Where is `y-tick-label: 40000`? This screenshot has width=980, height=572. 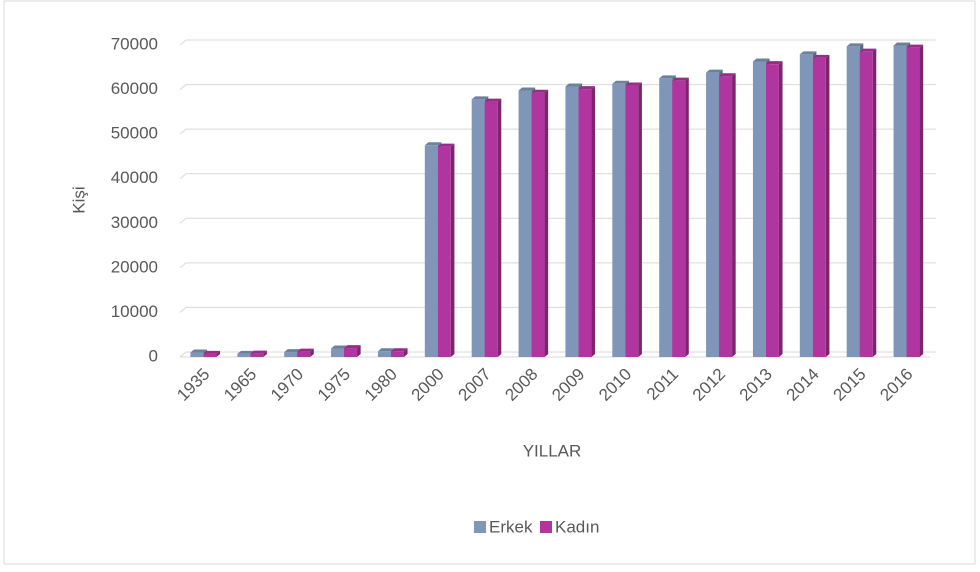 y-tick-label: 40000 is located at coordinates (134, 177).